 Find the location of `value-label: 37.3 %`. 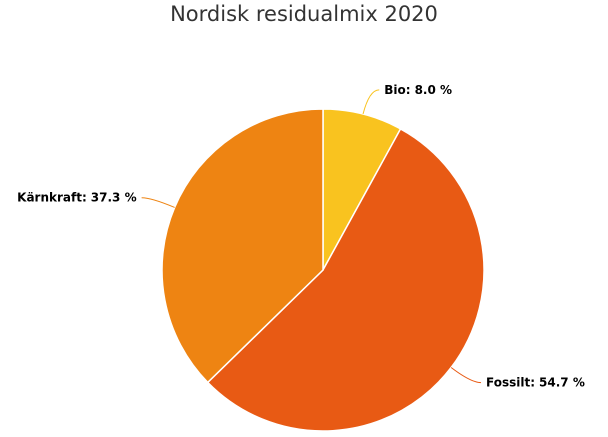

value-label: 37.3 % is located at coordinates (114, 197).